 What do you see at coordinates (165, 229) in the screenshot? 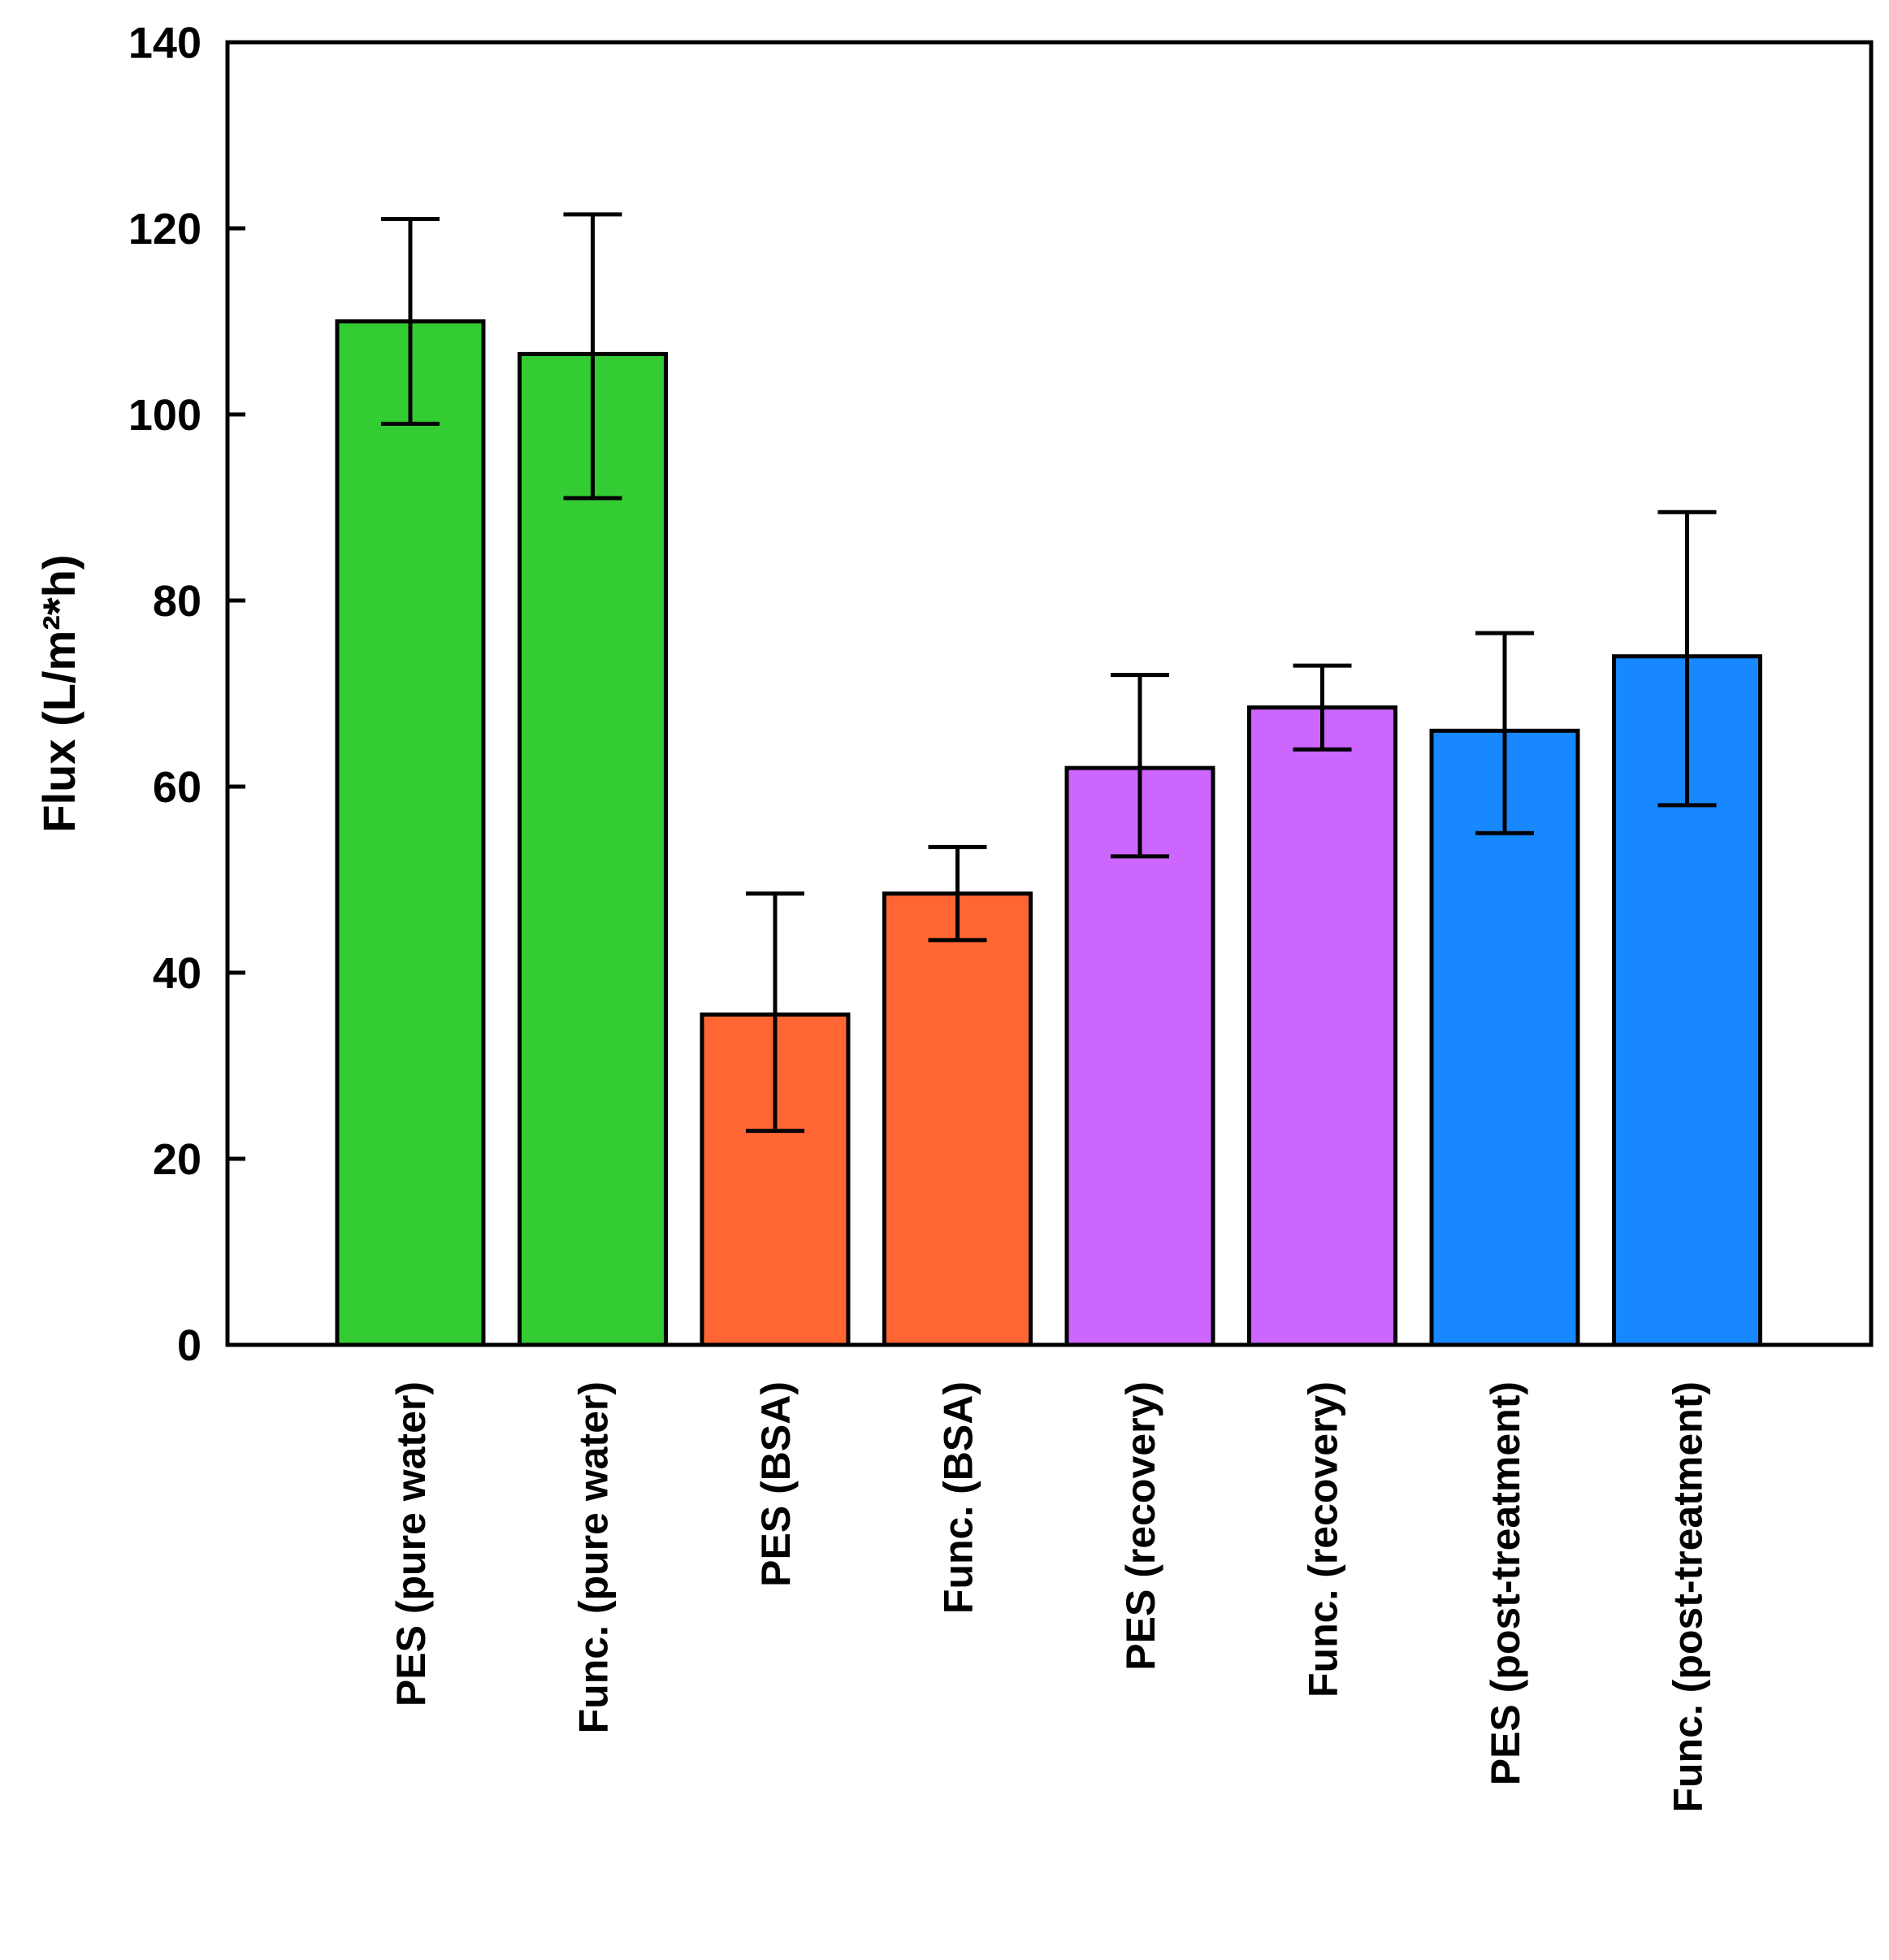
I see `y-tick-label: 120` at bounding box center [165, 229].